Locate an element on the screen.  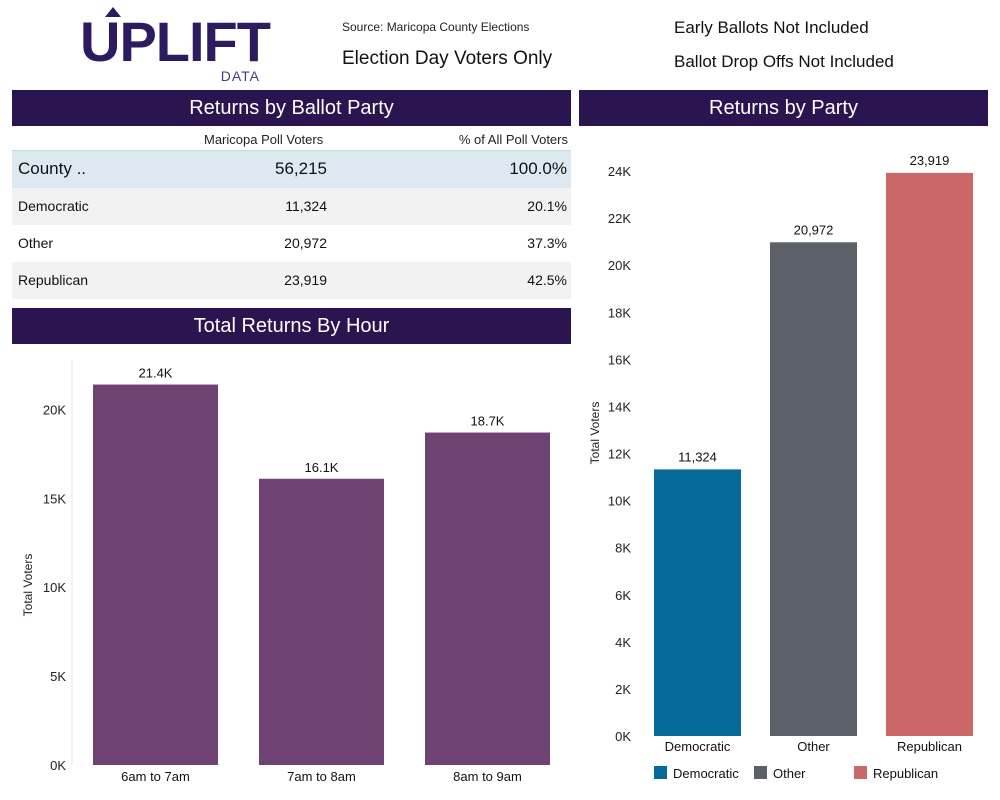
row-voters: 56,215 is located at coordinates (301, 168).